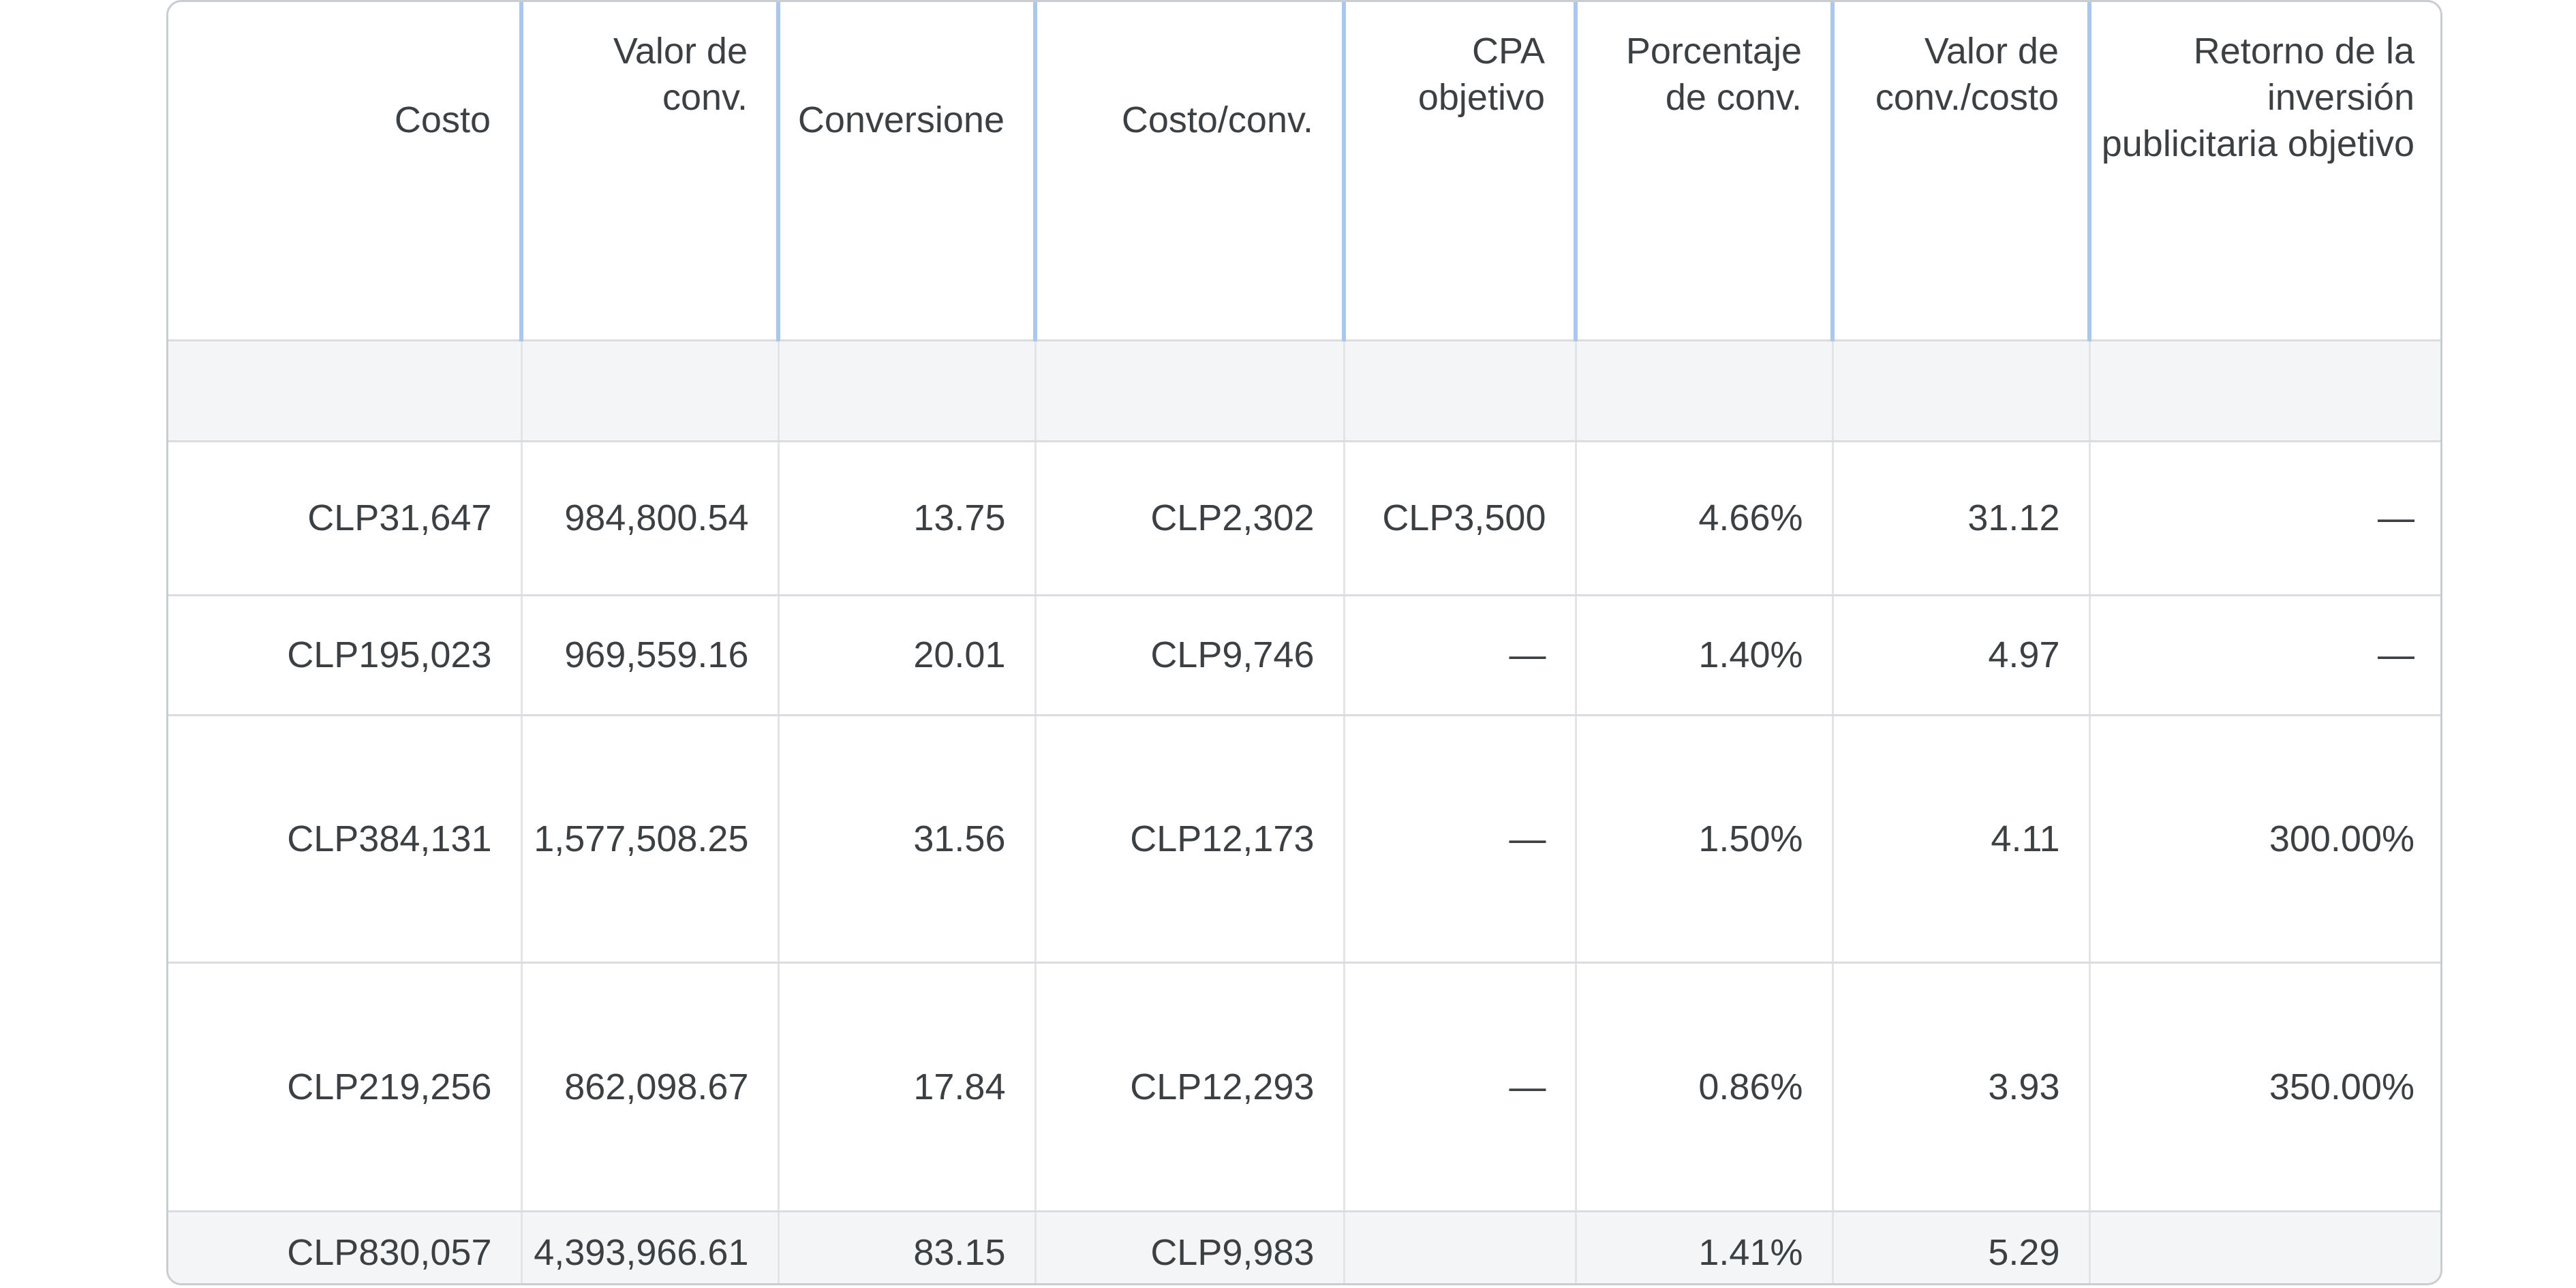 This screenshot has width=2576, height=1288. What do you see at coordinates (1962, 655) in the screenshot?
I see `table-cell: 4.97` at bounding box center [1962, 655].